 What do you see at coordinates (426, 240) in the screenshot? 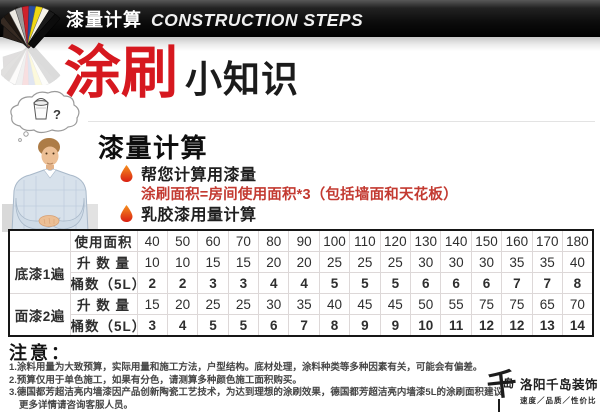
I see `area-value-cell: 130` at bounding box center [426, 240].